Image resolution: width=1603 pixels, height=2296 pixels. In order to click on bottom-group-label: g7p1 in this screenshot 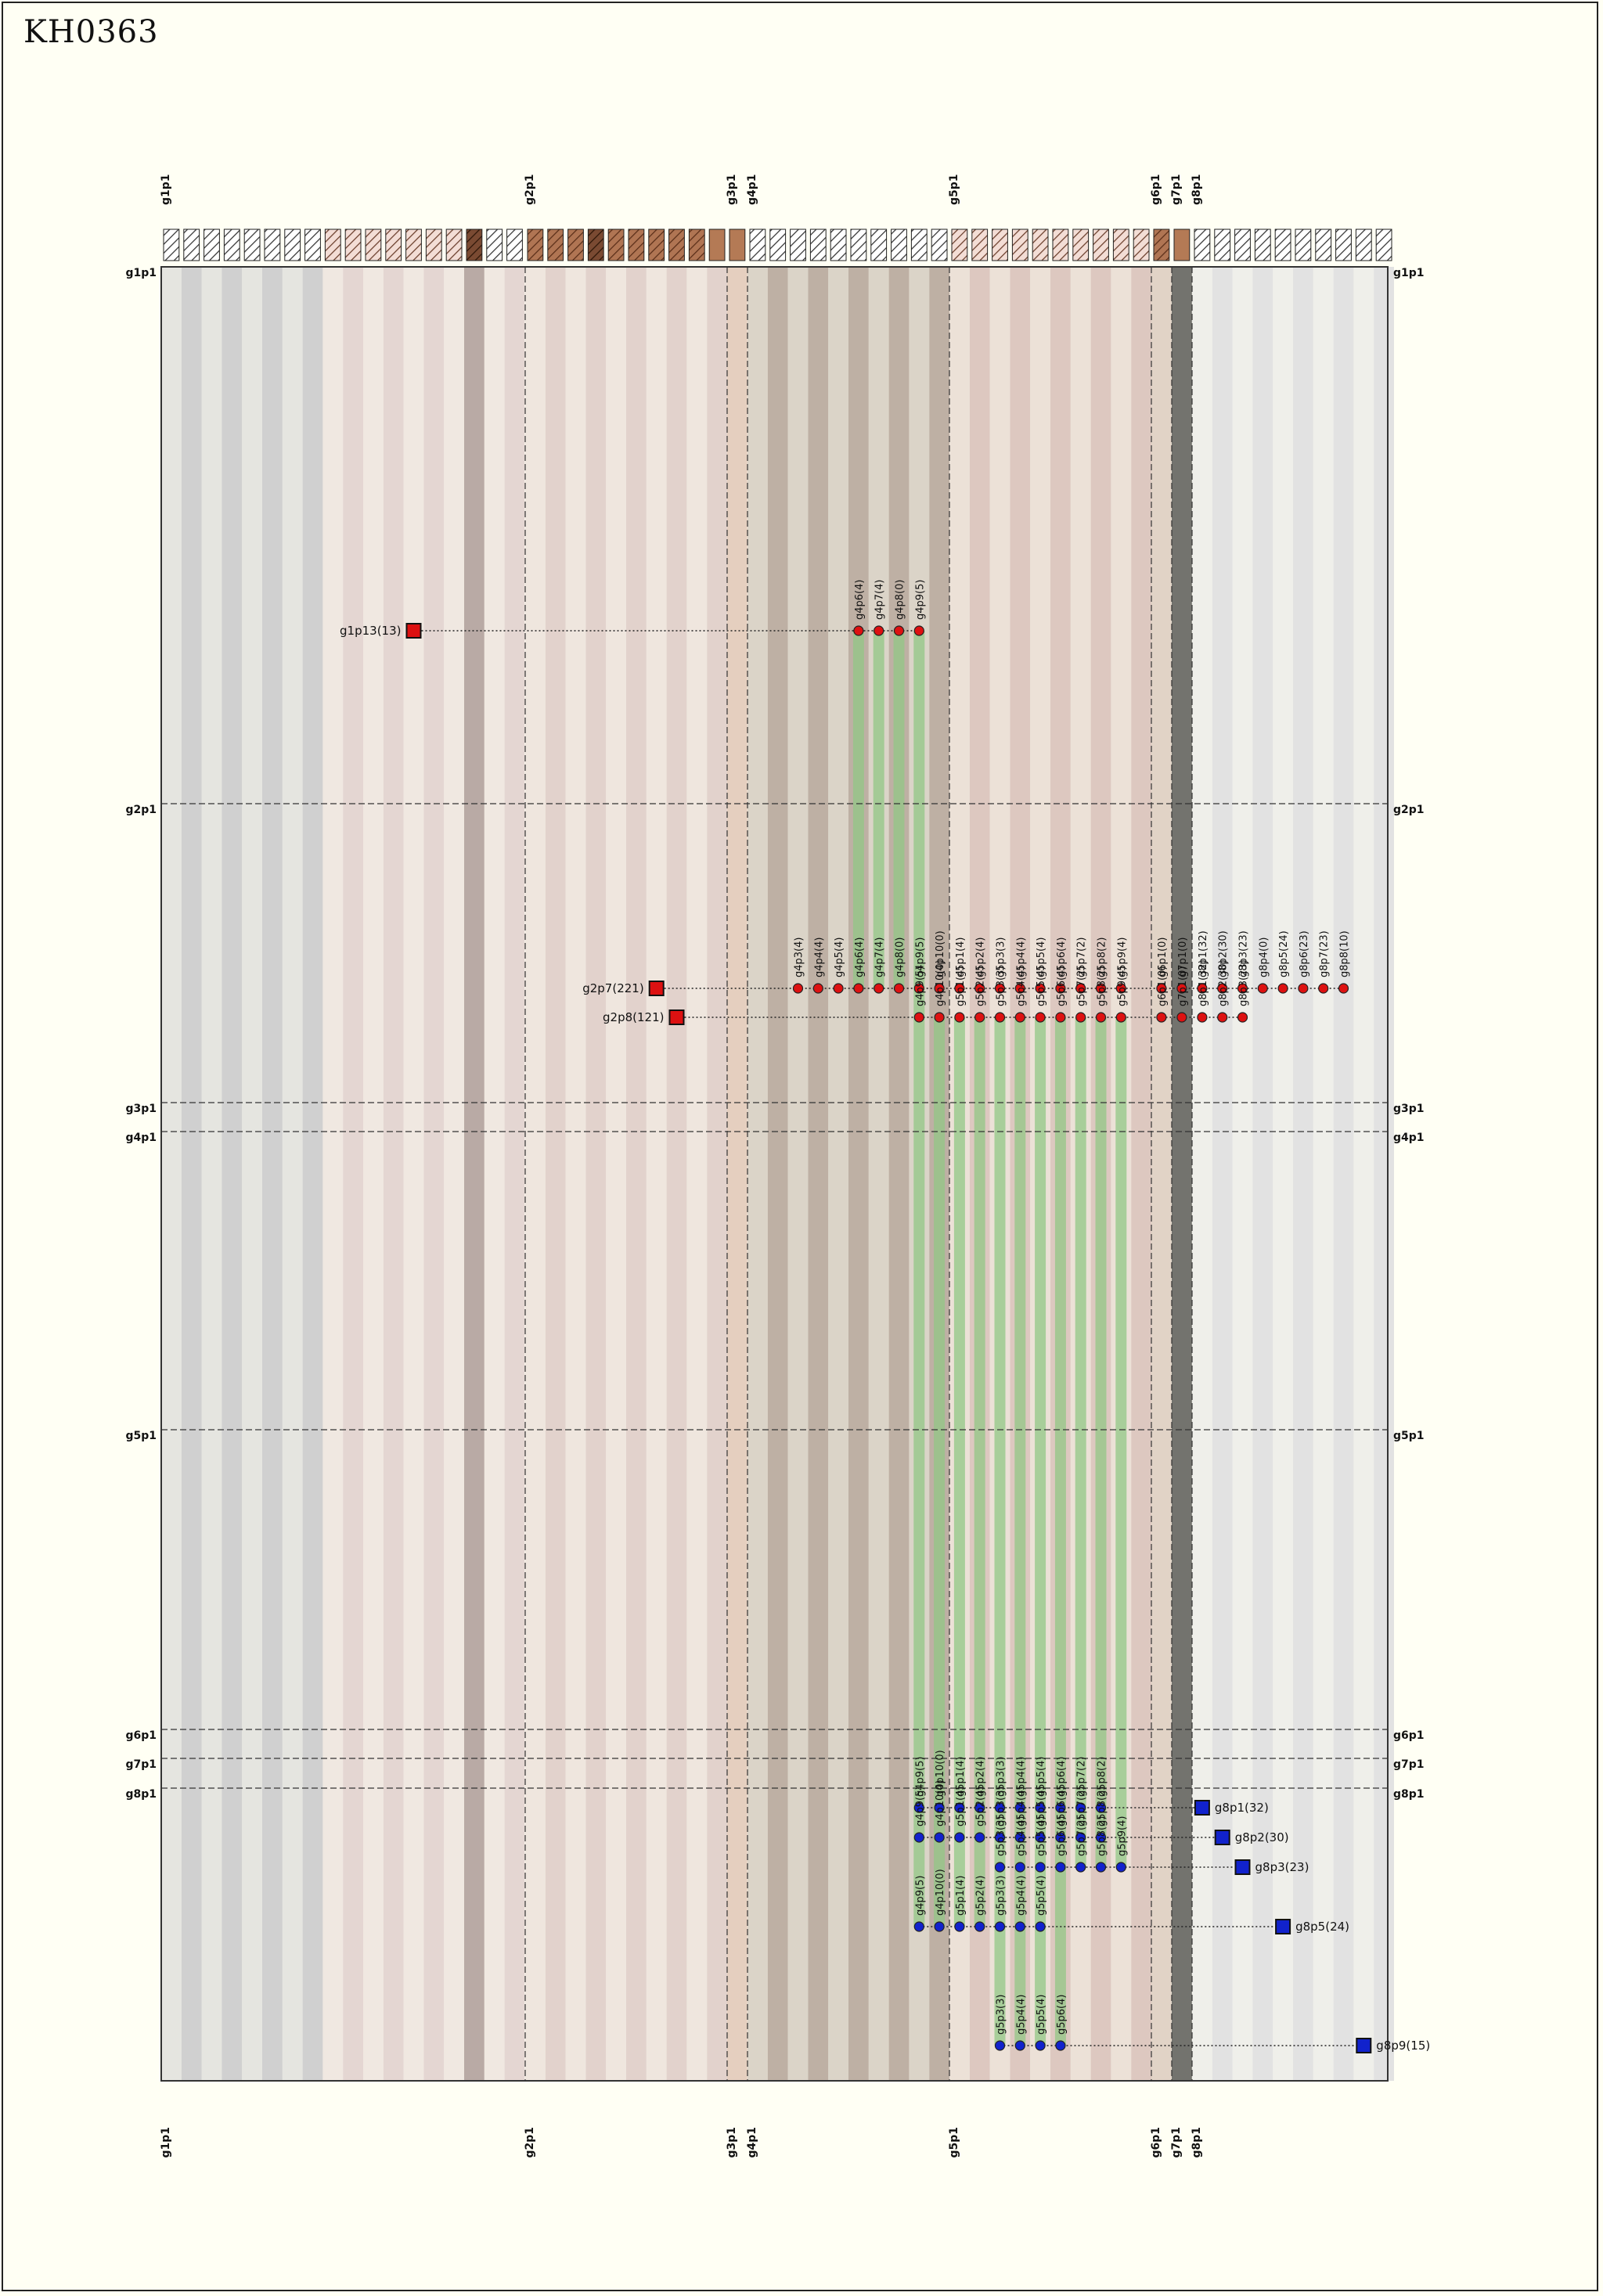, I will do `click(1176, 2142)`.